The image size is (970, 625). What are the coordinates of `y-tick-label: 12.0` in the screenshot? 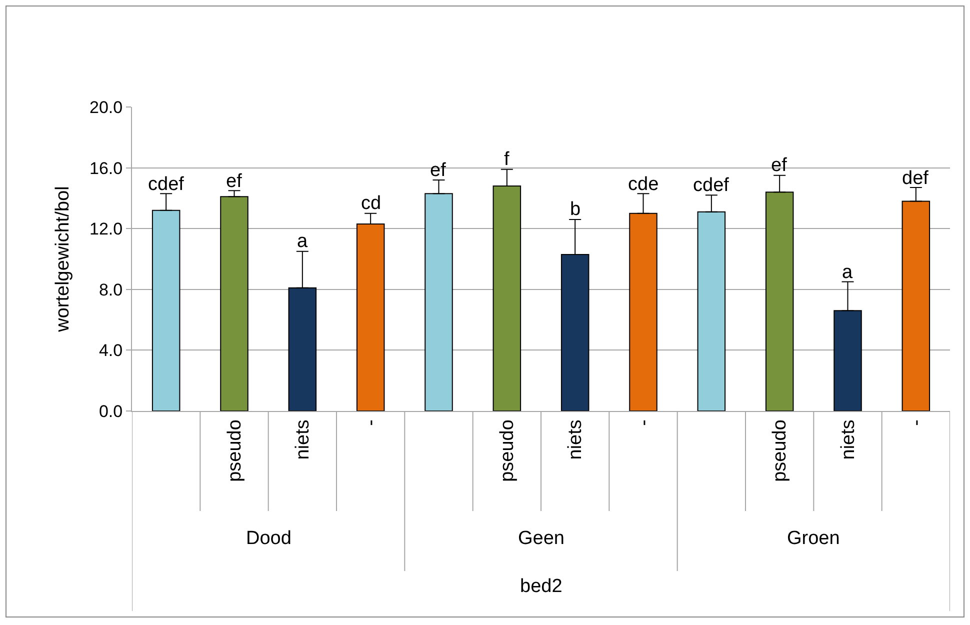 It's located at (106, 229).